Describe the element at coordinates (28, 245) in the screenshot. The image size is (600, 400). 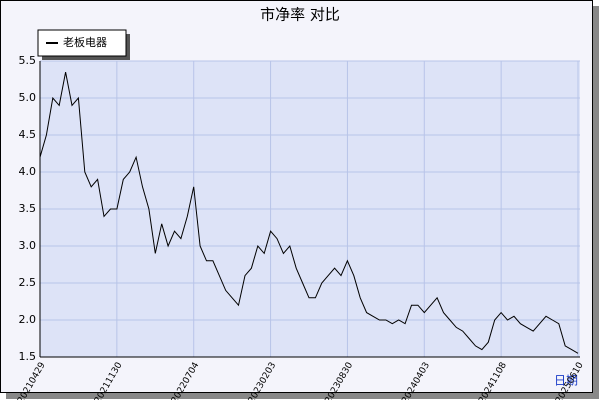
I see `y-tick-label: 3.0` at that location.